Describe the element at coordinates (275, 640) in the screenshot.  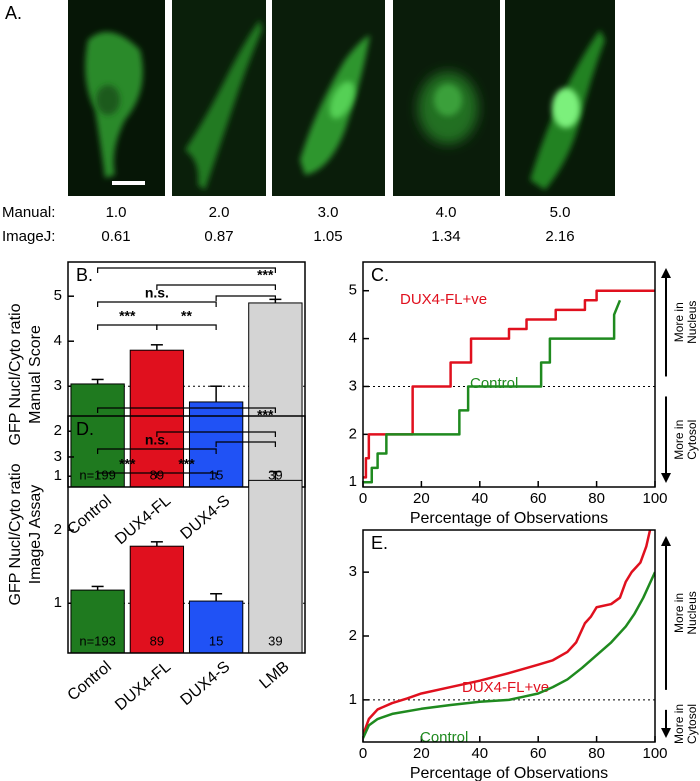
I see `count-label: 39` at that location.